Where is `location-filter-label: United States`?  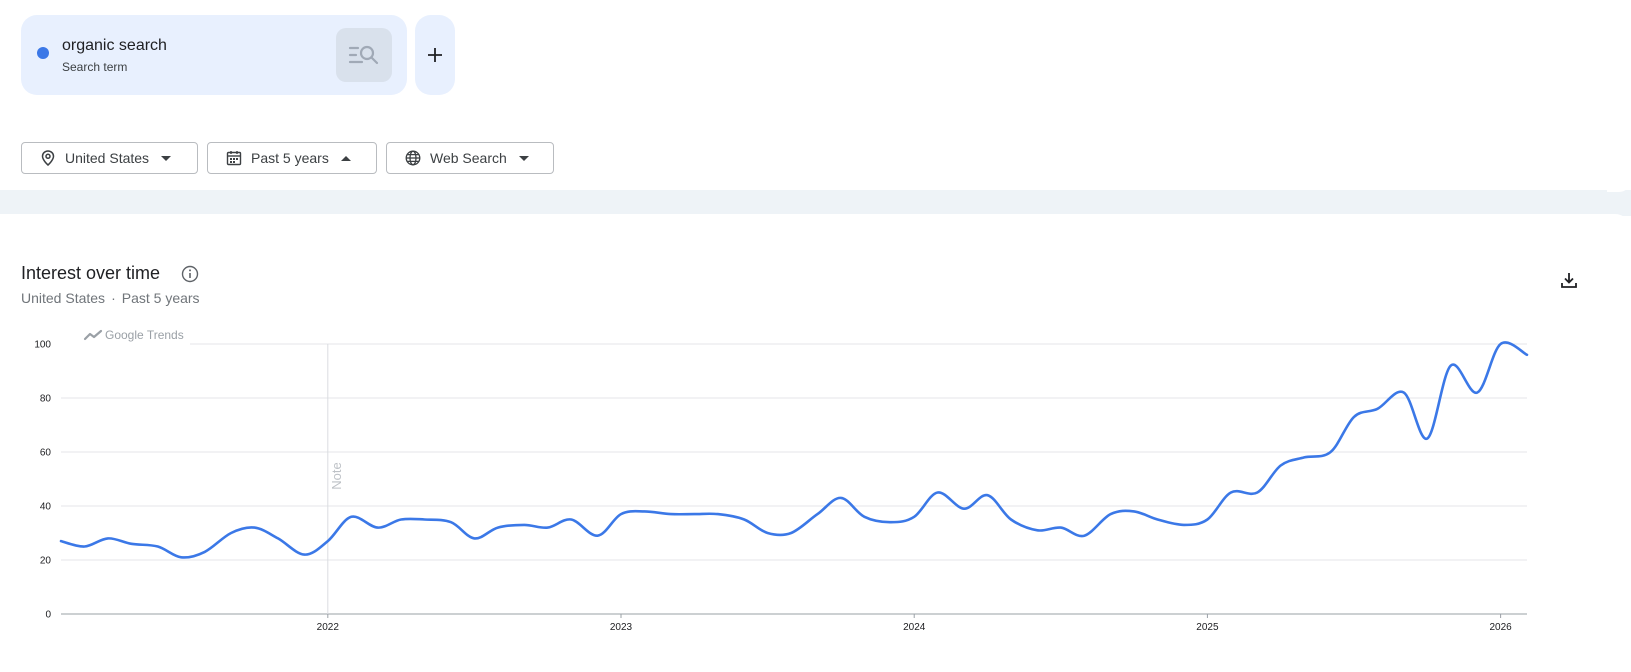
location-filter-label: United States is located at coordinates (107, 158).